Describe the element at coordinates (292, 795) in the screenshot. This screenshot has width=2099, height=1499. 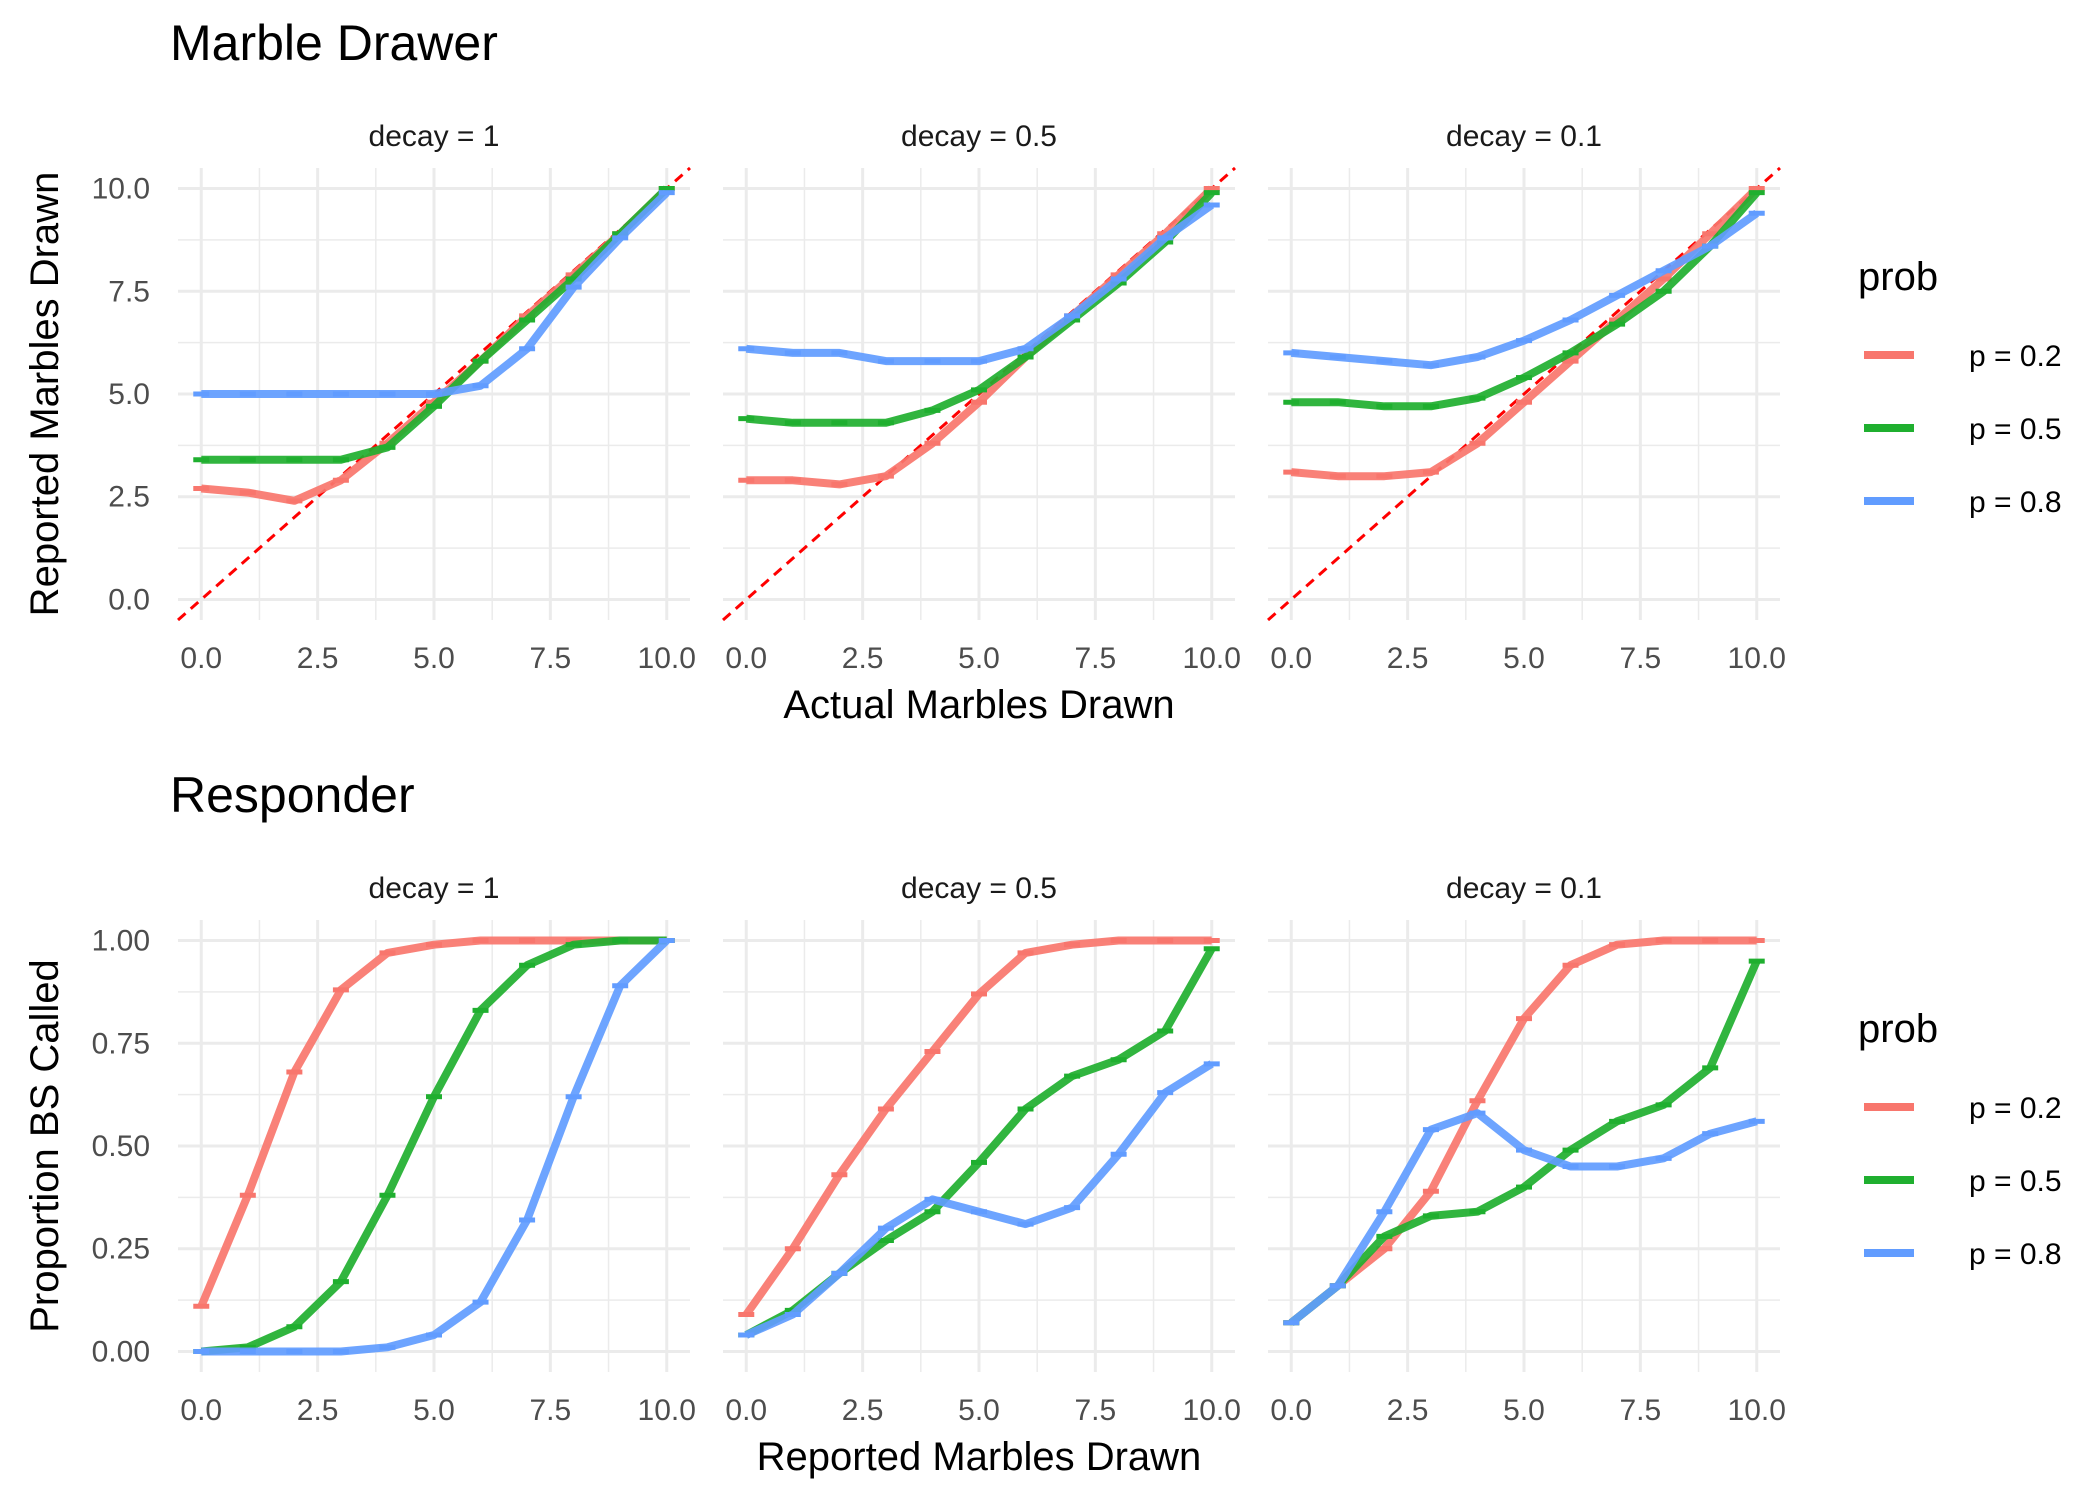
I see `chart-title: Responder` at that location.